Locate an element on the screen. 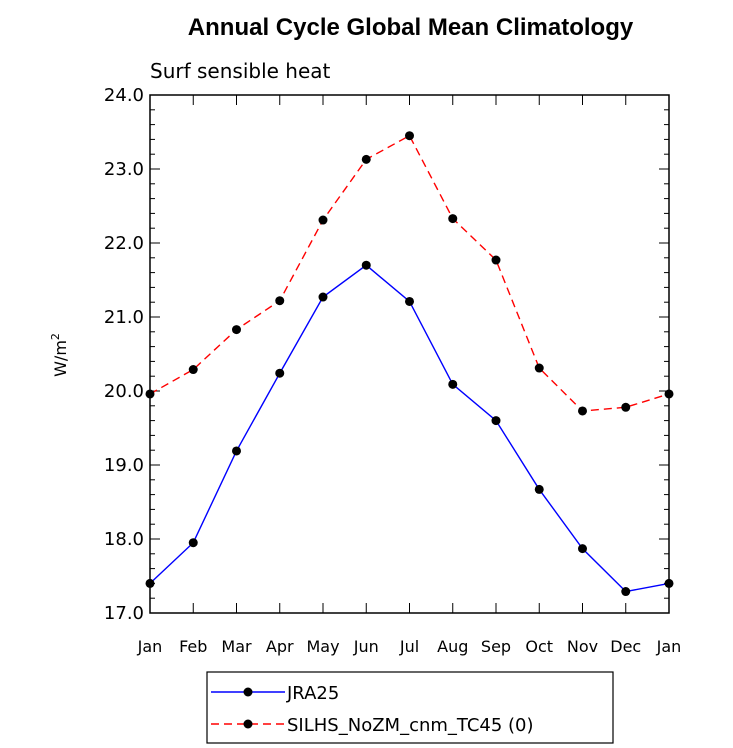 The width and height of the screenshot is (733, 748). x-tick-label: Jun is located at coordinates (366, 646).